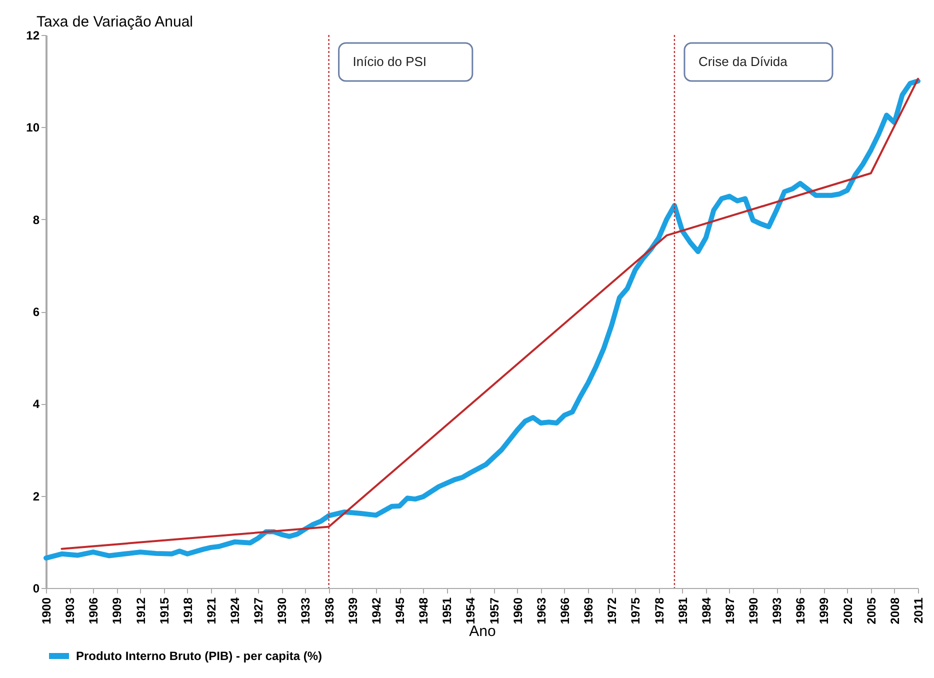 Image resolution: width=934 pixels, height=678 pixels. What do you see at coordinates (117, 610) in the screenshot?
I see `x-tick-label: 1909` at bounding box center [117, 610].